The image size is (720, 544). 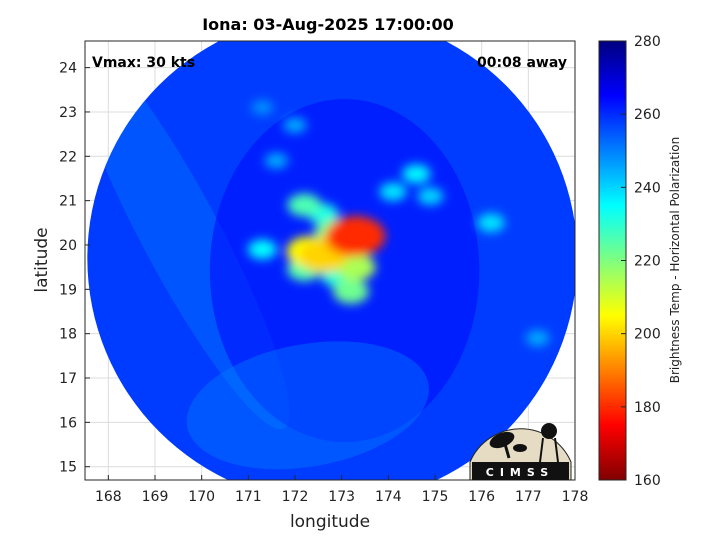 I want to click on cimss-logo: CIMSS, so click(x=520, y=452).